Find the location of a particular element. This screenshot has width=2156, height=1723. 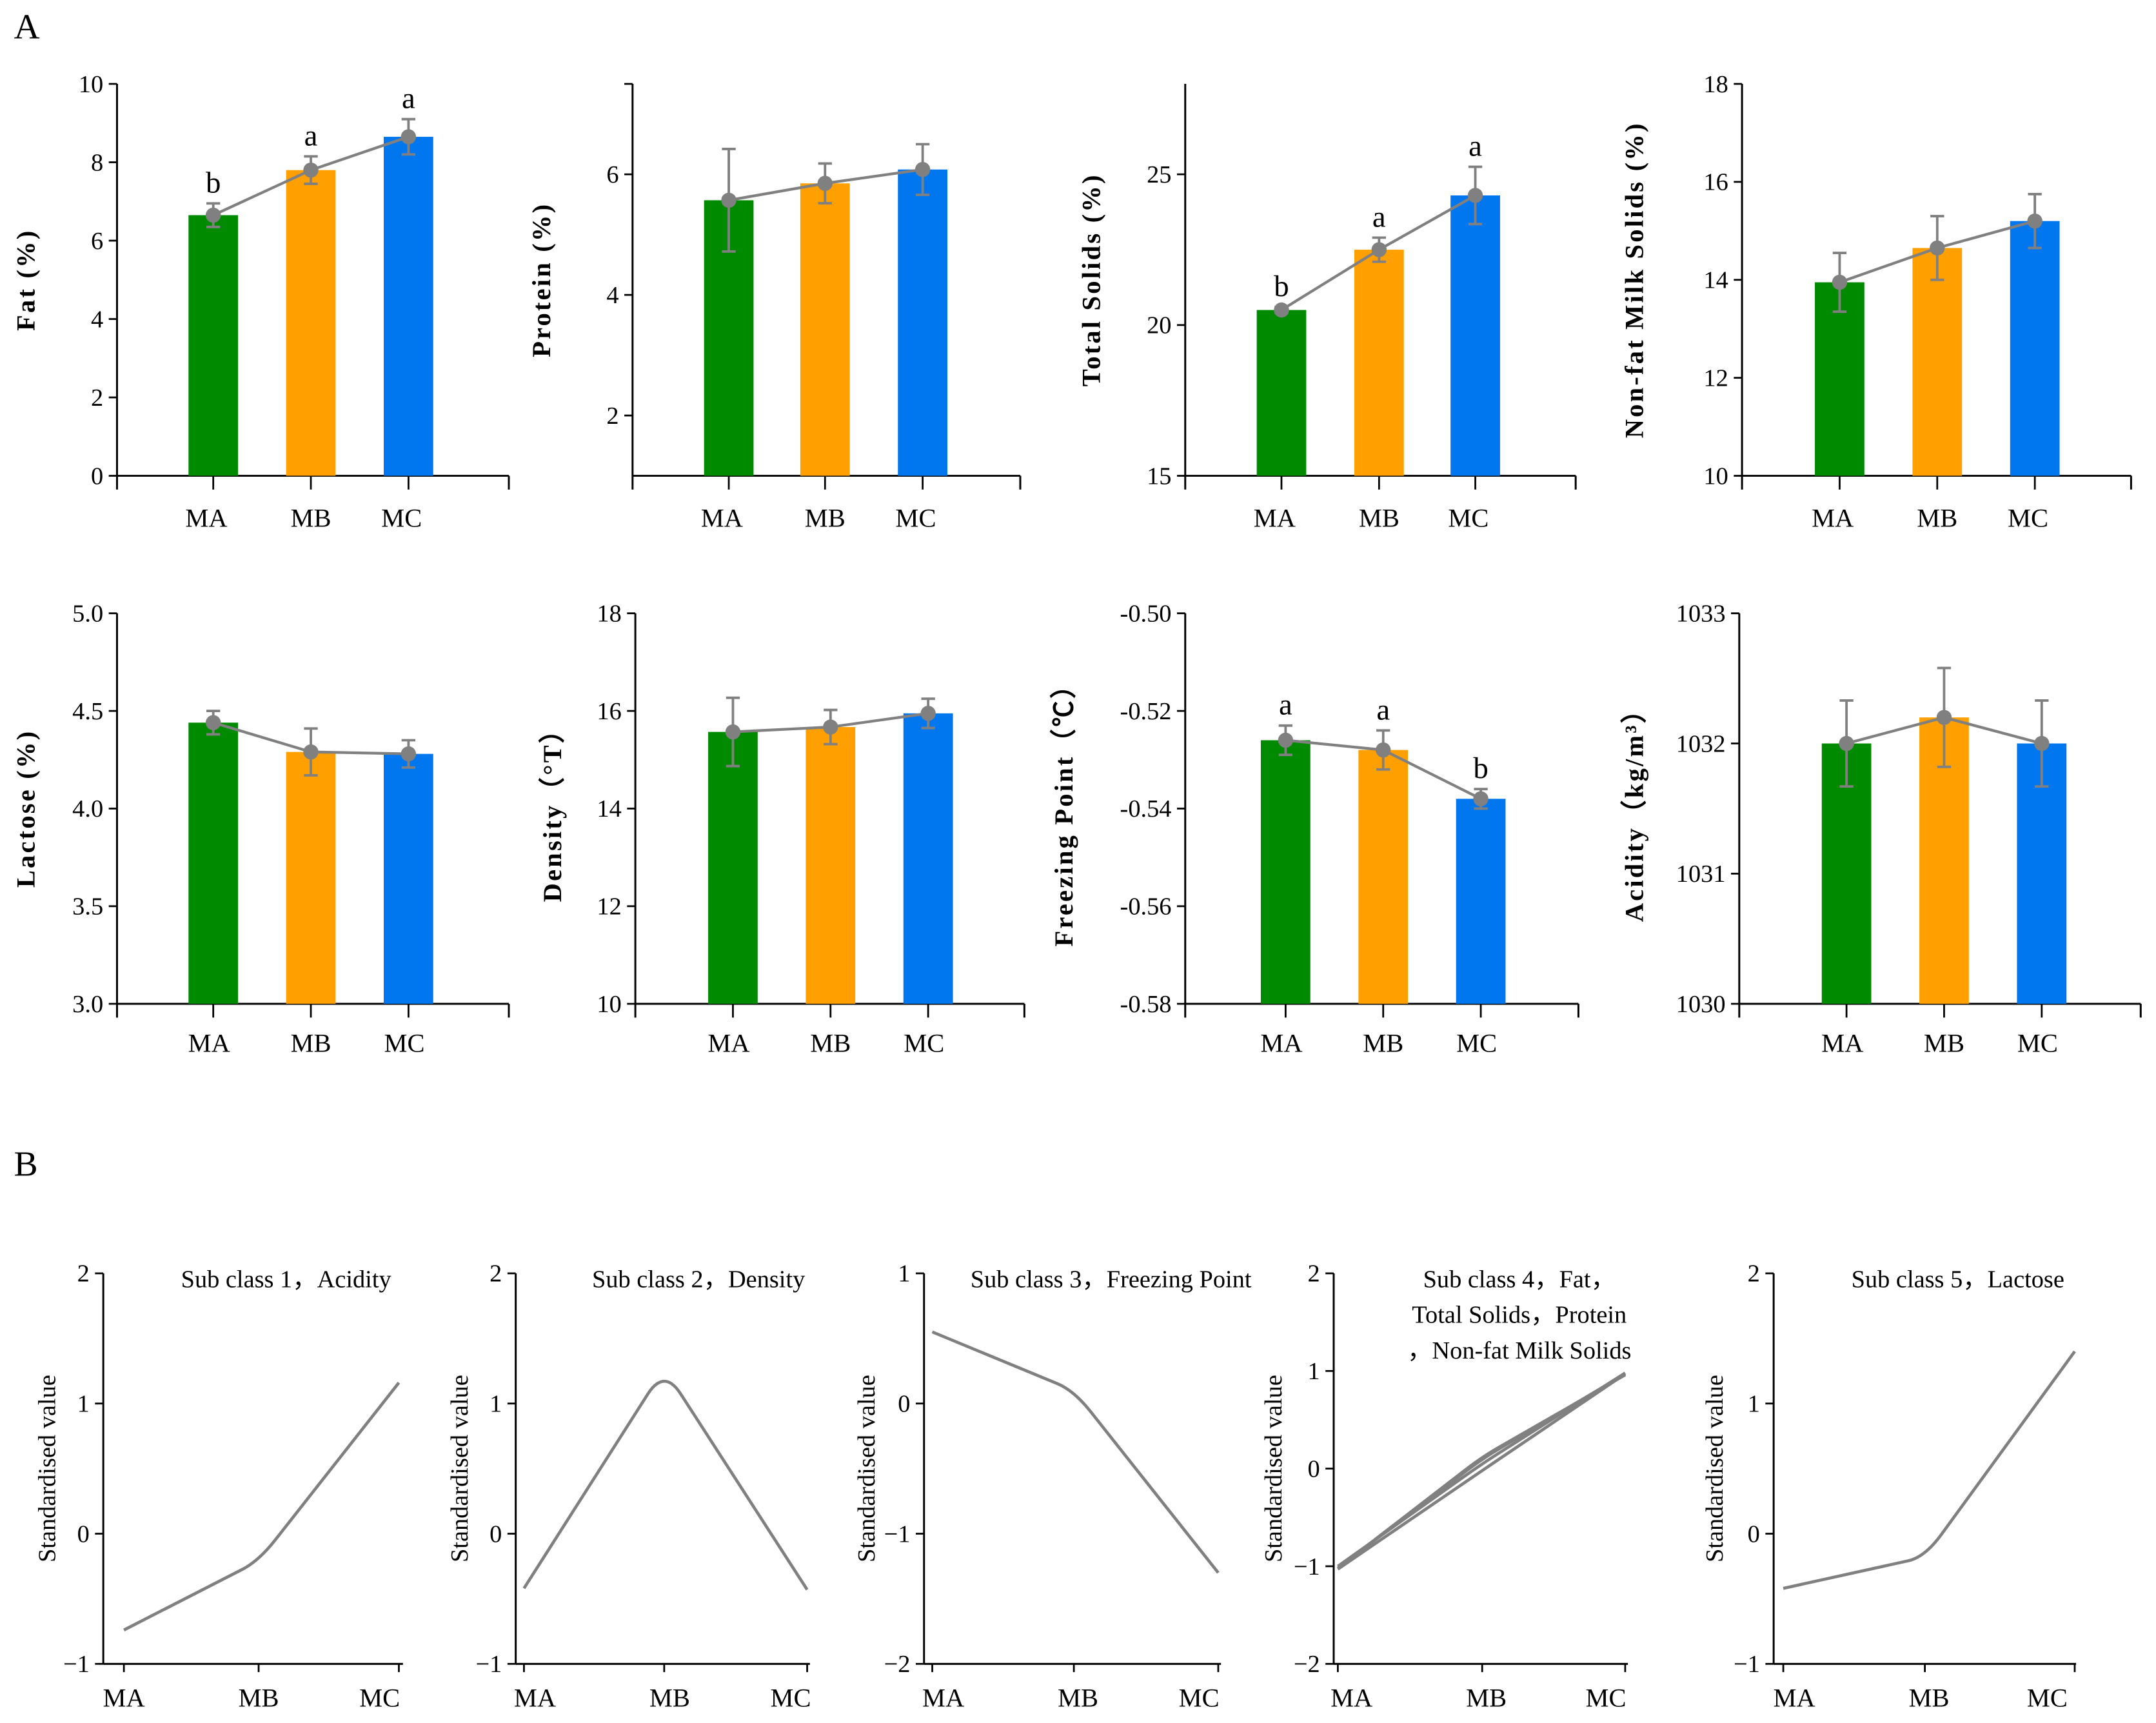

y-tick-label: 10 is located at coordinates (609, 1004).